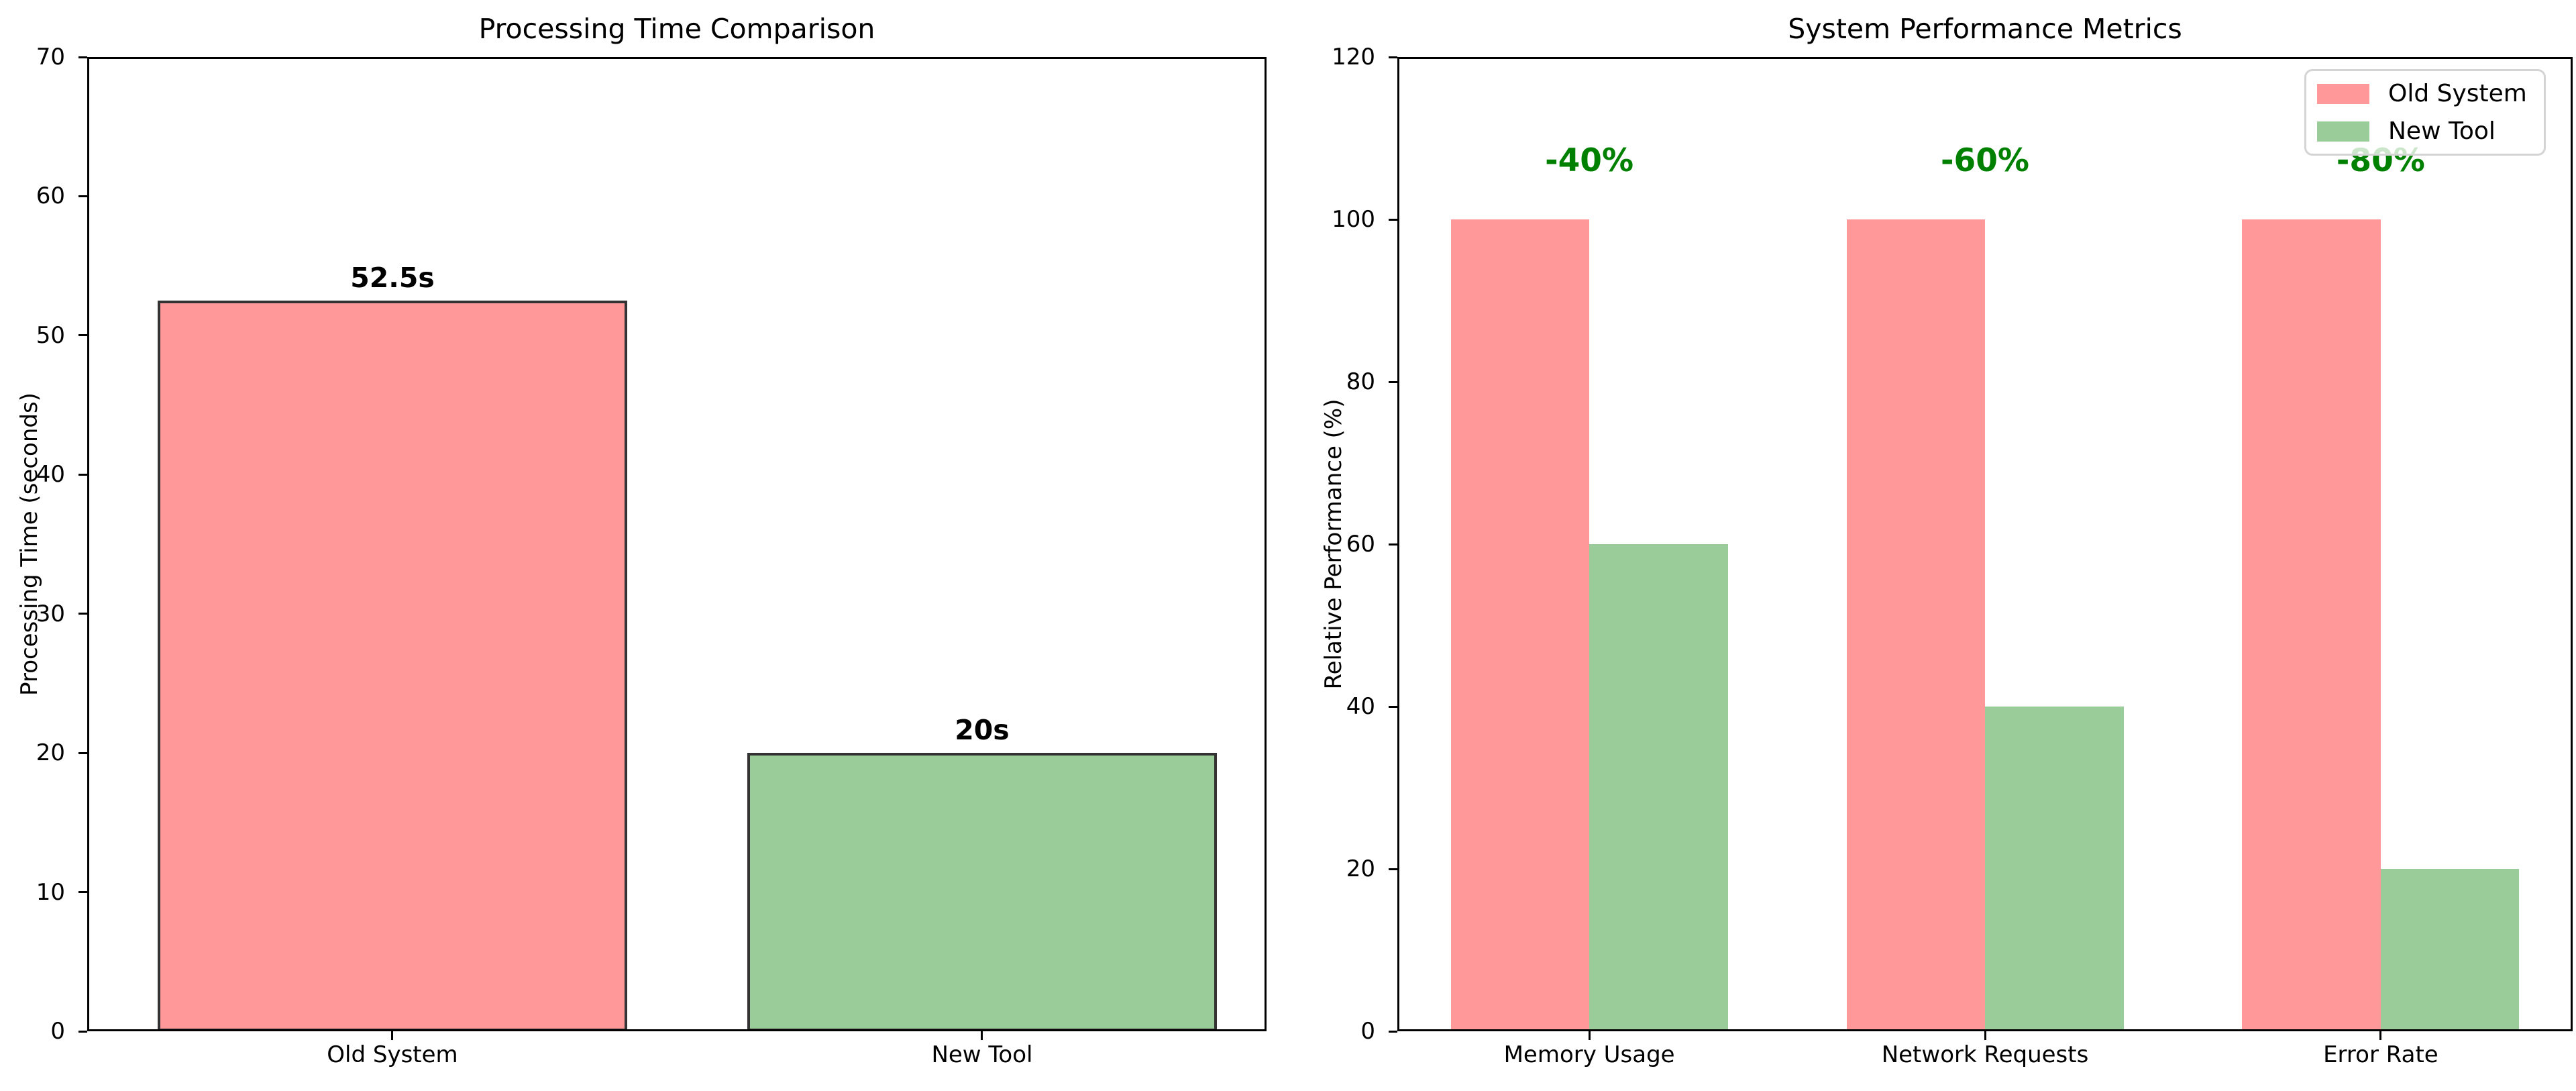 The height and width of the screenshot is (1091, 2576). Describe the element at coordinates (1589, 160) in the screenshot. I see `reduction-annotation: -40%` at that location.